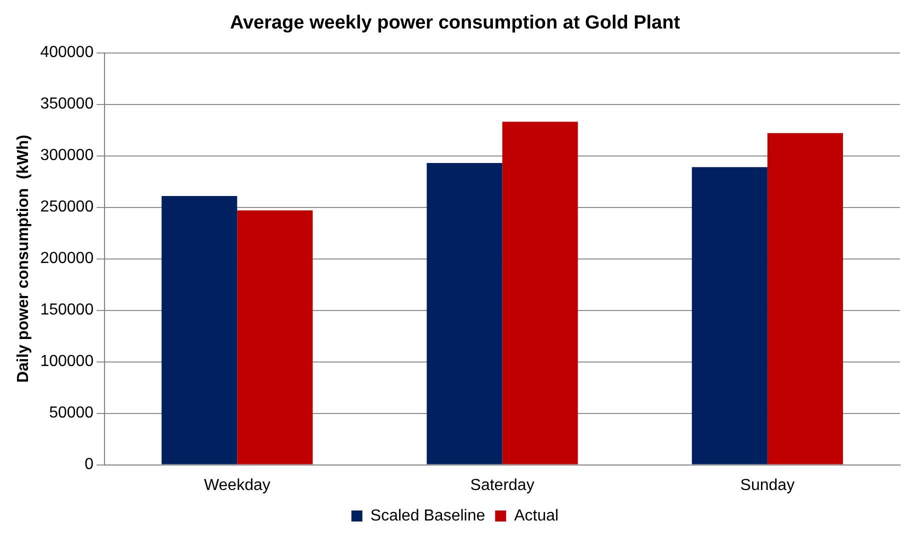  I want to click on y-tick-label: 0, so click(89, 465).